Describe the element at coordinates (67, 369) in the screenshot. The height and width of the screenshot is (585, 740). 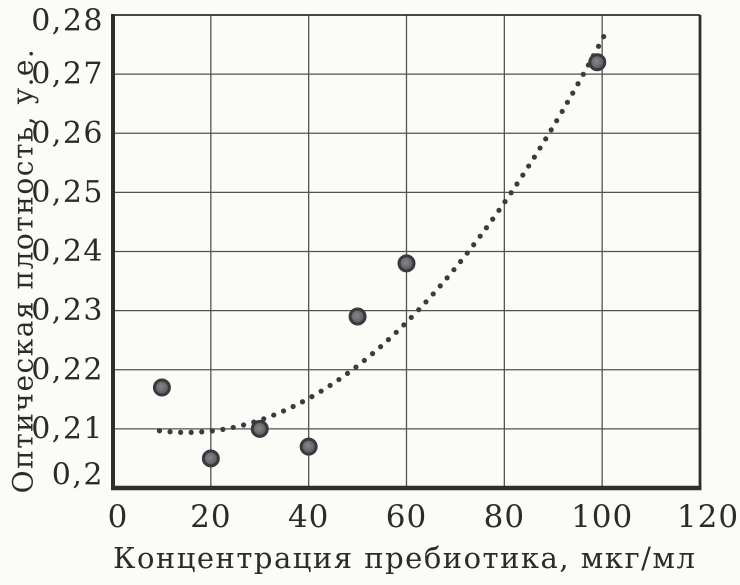
I see `y-tick-label: 0,22` at that location.